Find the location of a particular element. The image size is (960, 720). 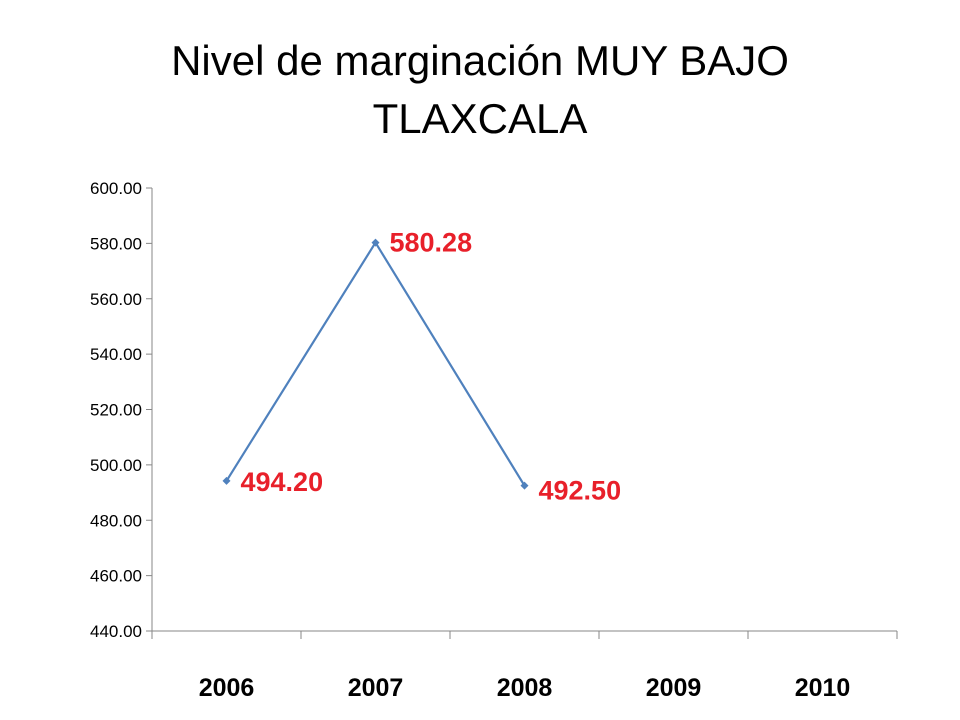

y-tick-label: 460.00 is located at coordinates (116, 576).